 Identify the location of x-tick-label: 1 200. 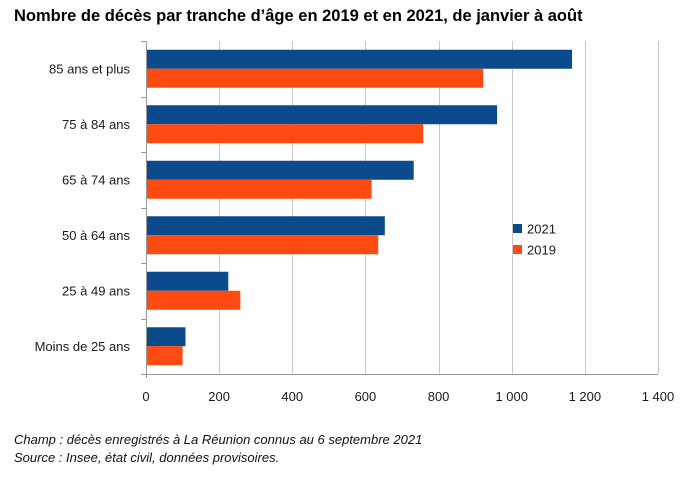
(585, 396).